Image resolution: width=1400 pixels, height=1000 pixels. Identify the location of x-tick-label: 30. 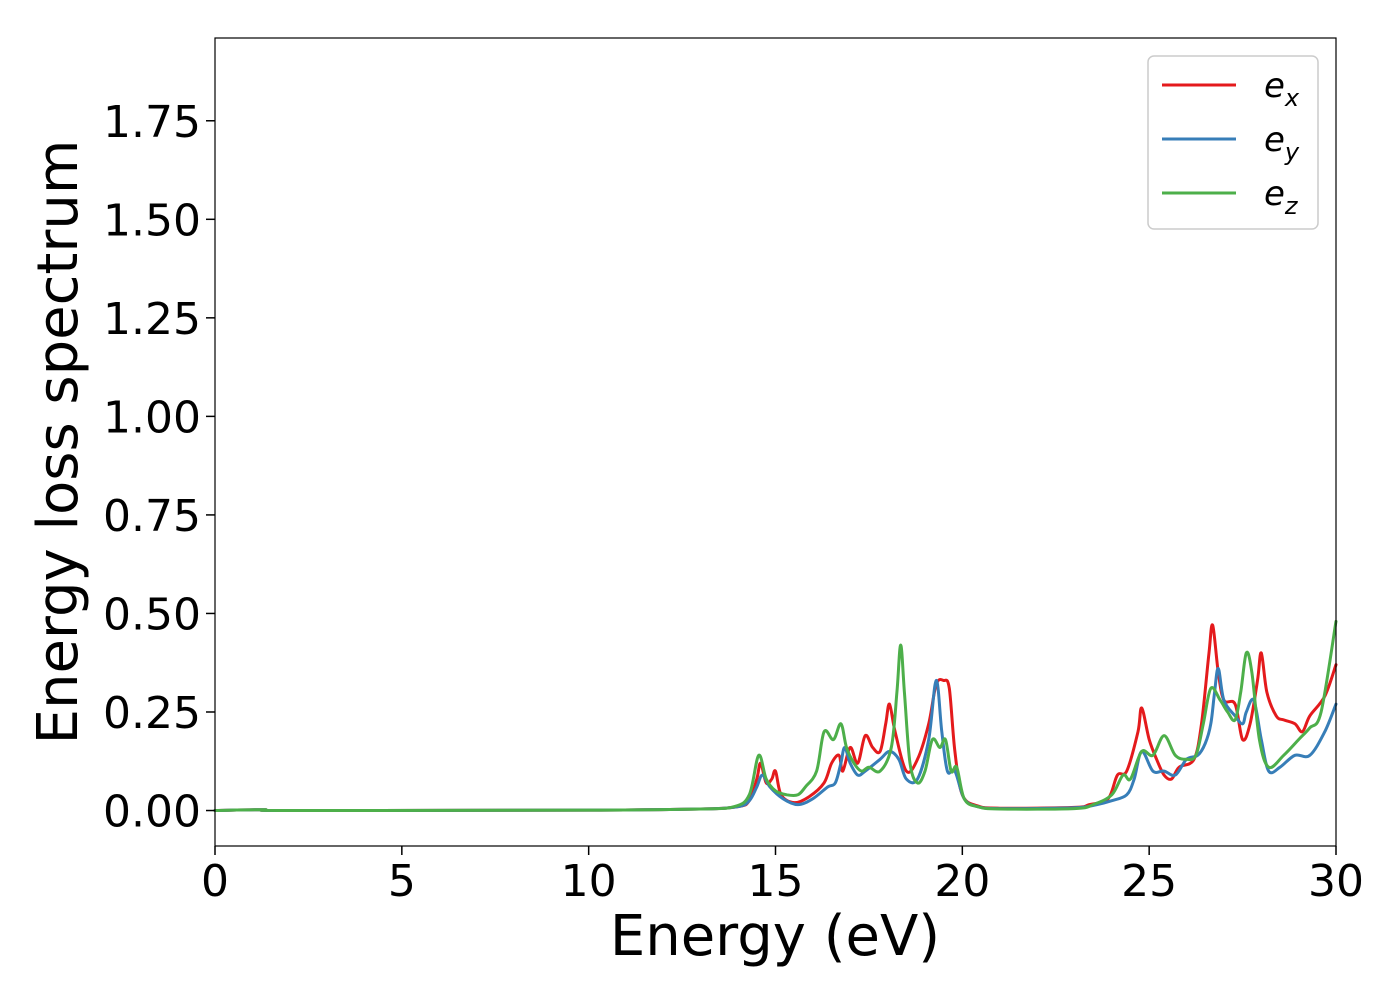
(1336, 881).